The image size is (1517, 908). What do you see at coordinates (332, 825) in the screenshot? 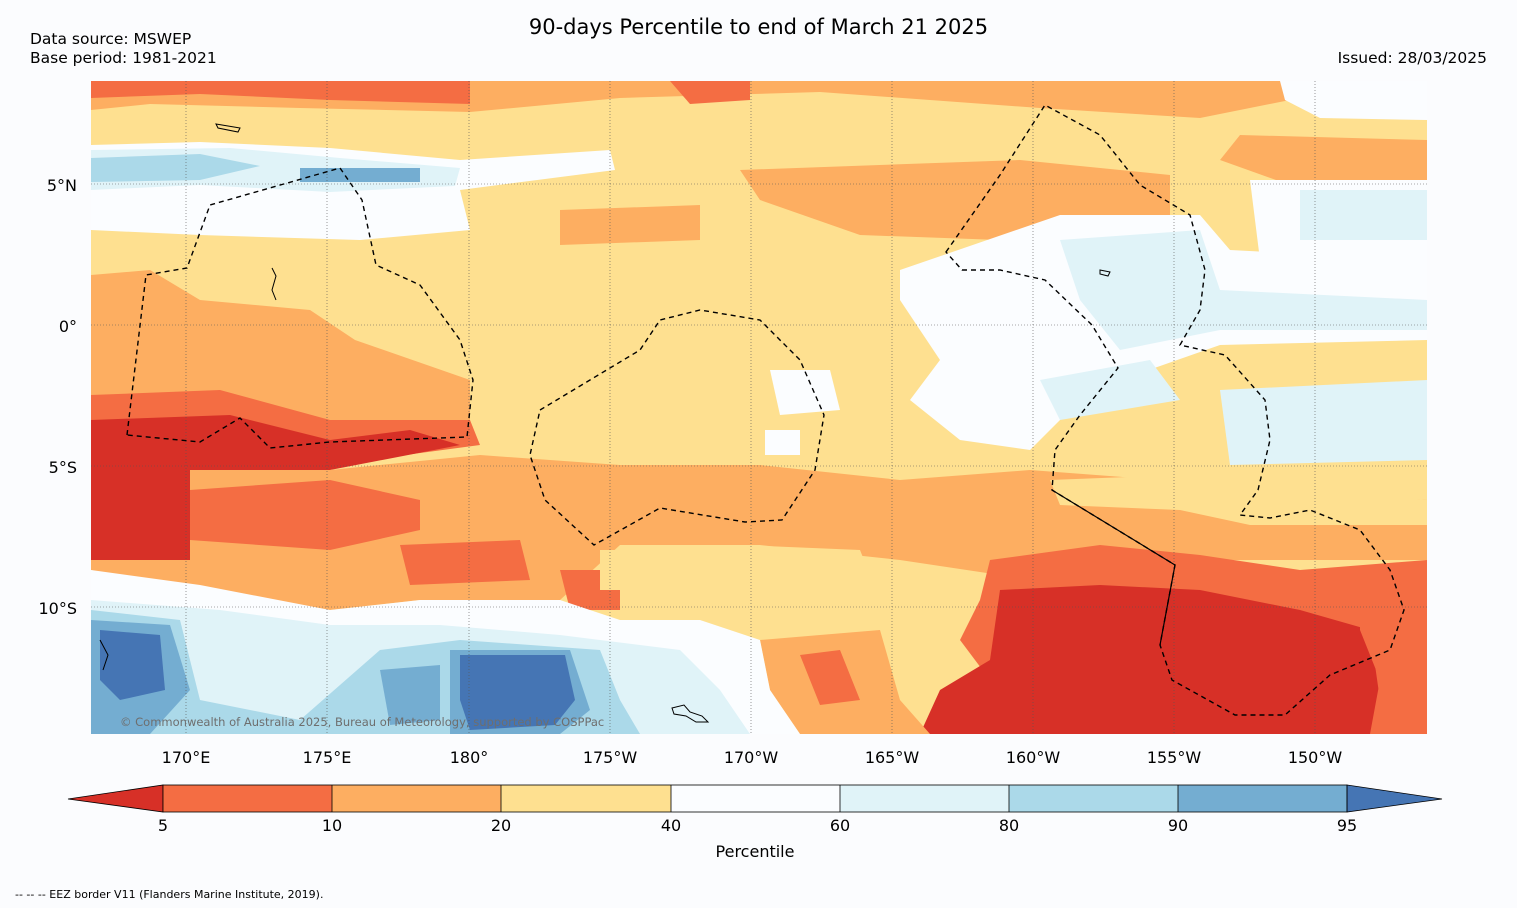
I see `colorbar-tick-label: 10` at bounding box center [332, 825].